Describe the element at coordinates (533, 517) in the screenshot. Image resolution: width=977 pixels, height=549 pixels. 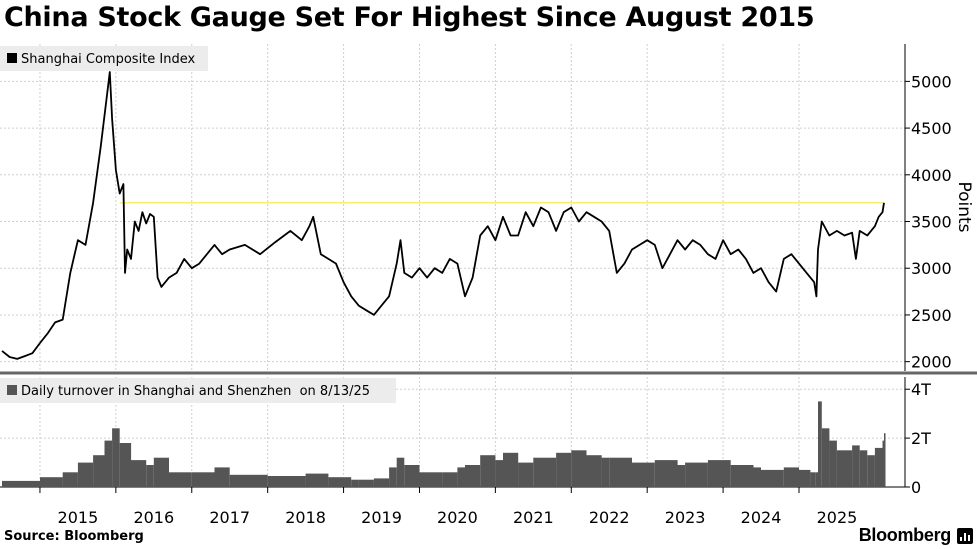
I see `xtick-label: 2021` at that location.